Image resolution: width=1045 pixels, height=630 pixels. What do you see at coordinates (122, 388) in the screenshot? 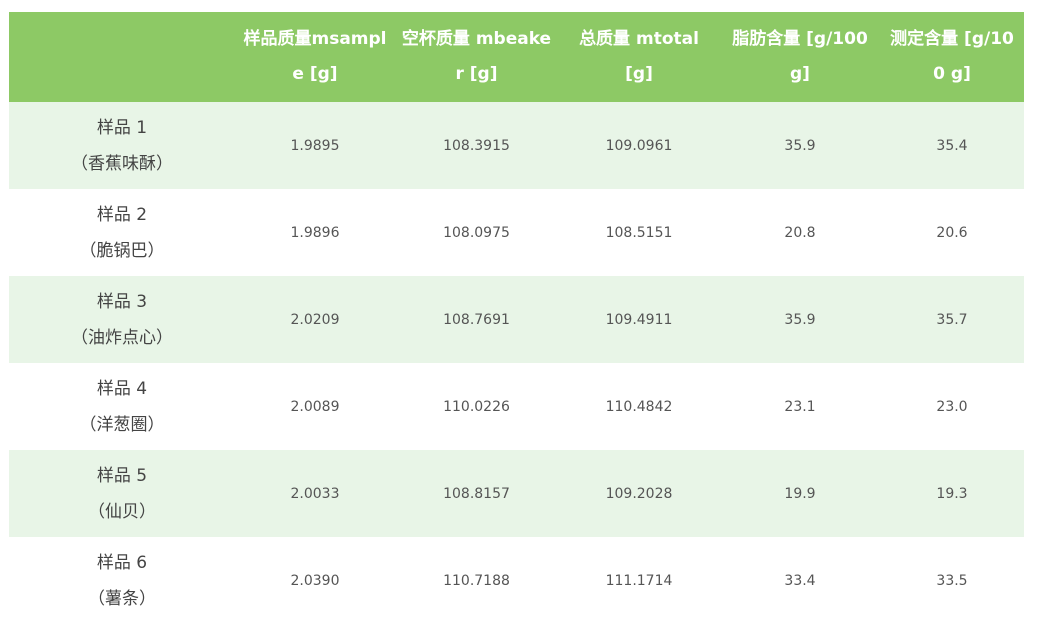
I see `sample-name: 样品 4` at bounding box center [122, 388].